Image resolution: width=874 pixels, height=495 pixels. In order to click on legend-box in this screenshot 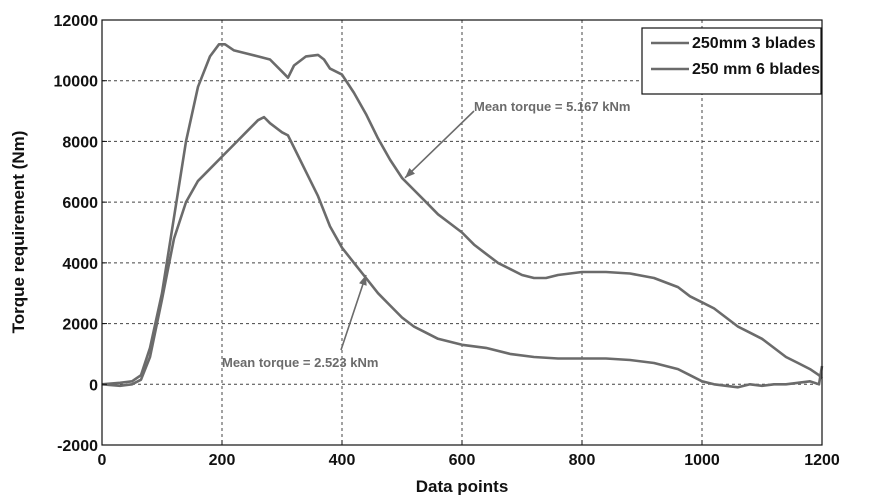, I will do `click(731, 61)`.